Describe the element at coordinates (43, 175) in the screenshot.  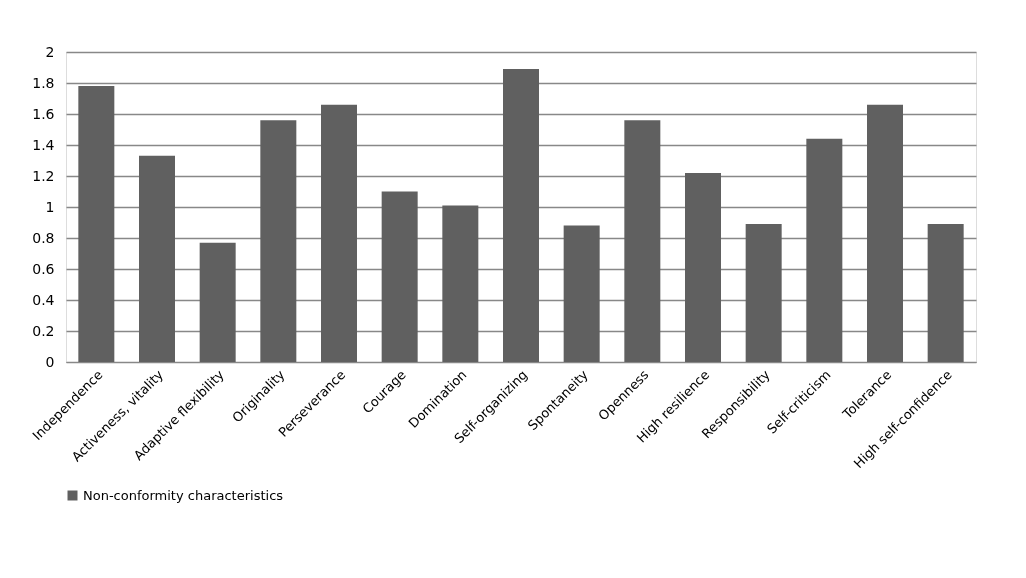
I see `y-tick-label: 1.2` at that location.